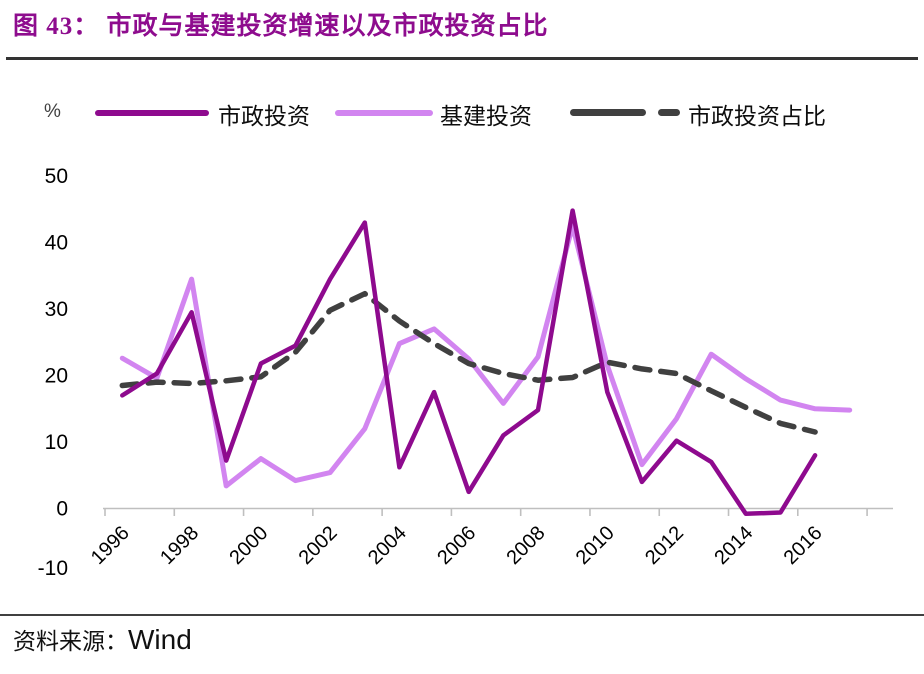 The width and height of the screenshot is (924, 674). I want to click on source-prefix: 资料来源：, so click(70, 641).